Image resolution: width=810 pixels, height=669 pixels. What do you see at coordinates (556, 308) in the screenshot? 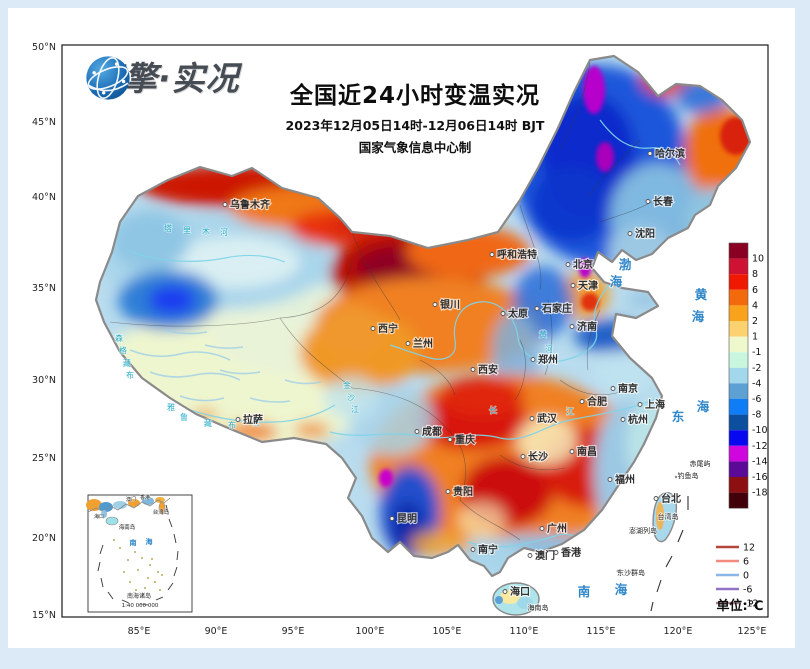
I see `city-label: 石家庄` at bounding box center [556, 308].